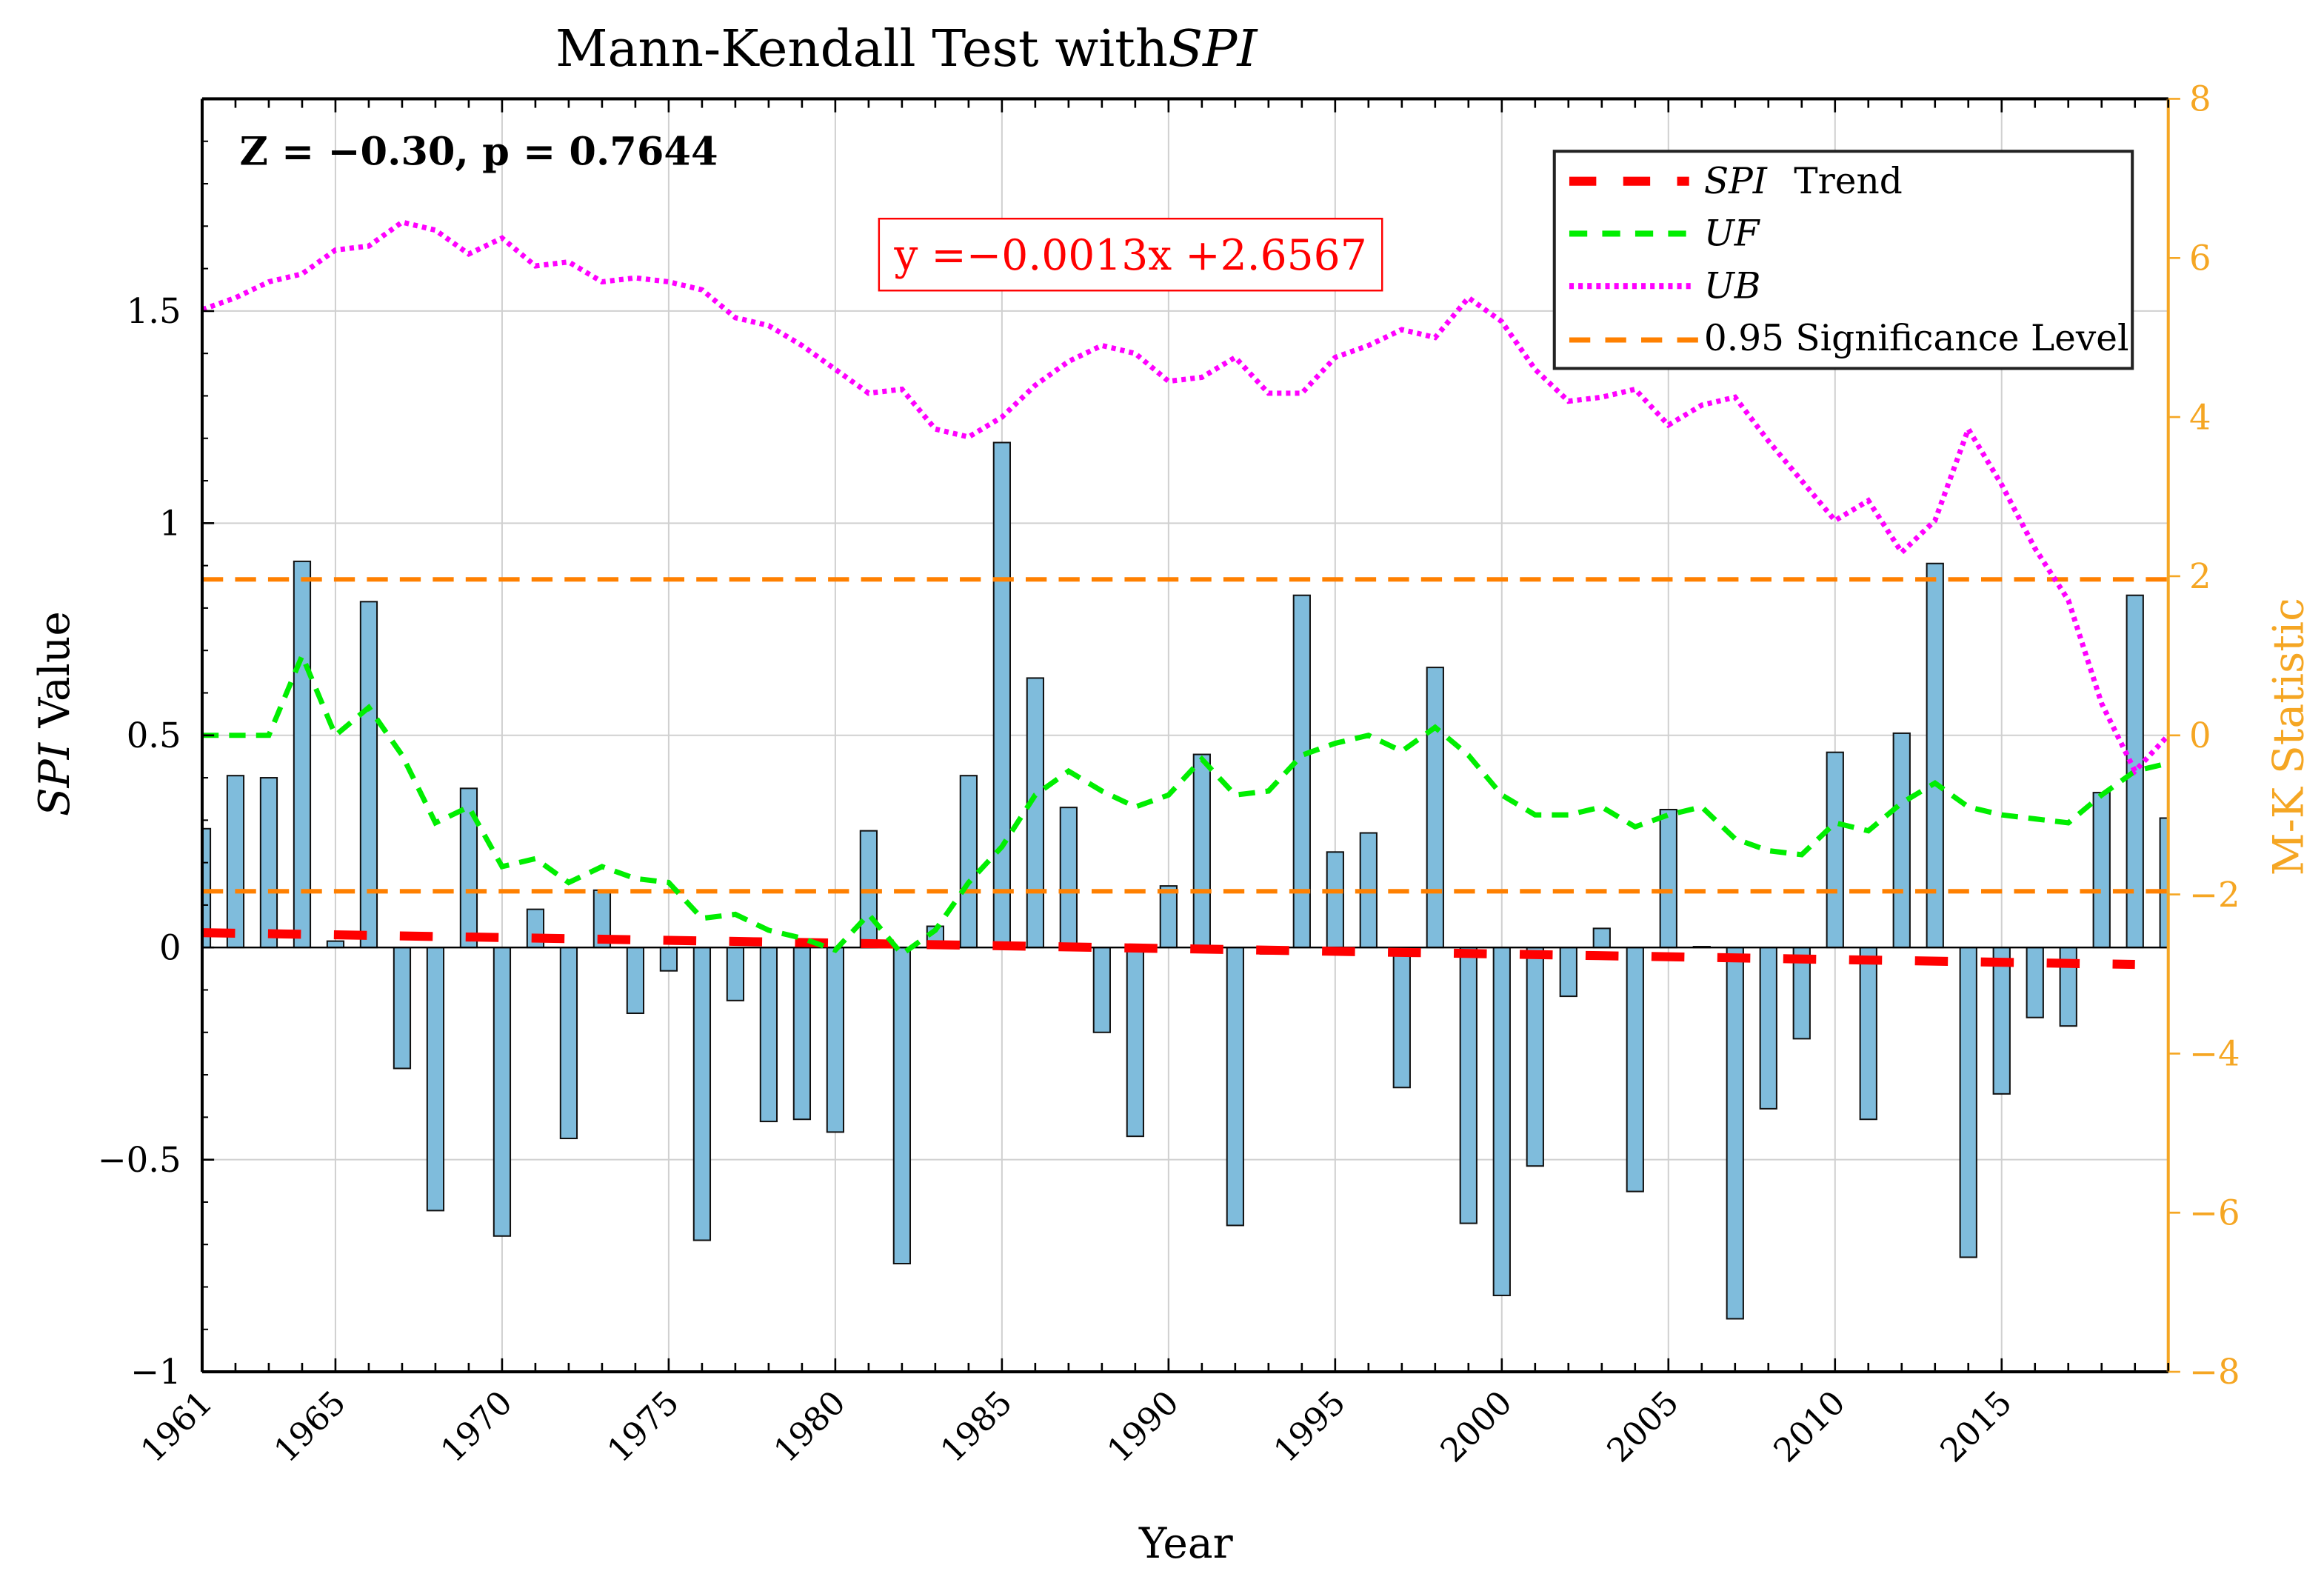 Image resolution: width=2324 pixels, height=1571 pixels. What do you see at coordinates (2214, 1213) in the screenshot?
I see `y2-tick-label: −6` at bounding box center [2214, 1213].